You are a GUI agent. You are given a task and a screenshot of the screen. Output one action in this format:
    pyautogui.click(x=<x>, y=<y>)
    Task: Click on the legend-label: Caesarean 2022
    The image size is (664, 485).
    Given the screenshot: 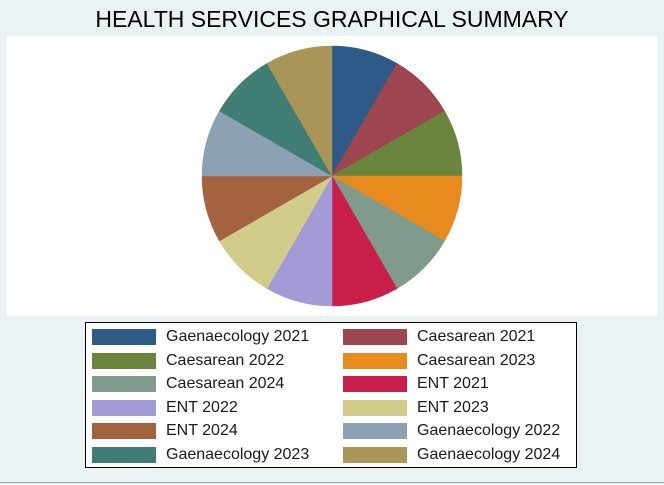 What is the action you would take?
    pyautogui.click(x=225, y=360)
    